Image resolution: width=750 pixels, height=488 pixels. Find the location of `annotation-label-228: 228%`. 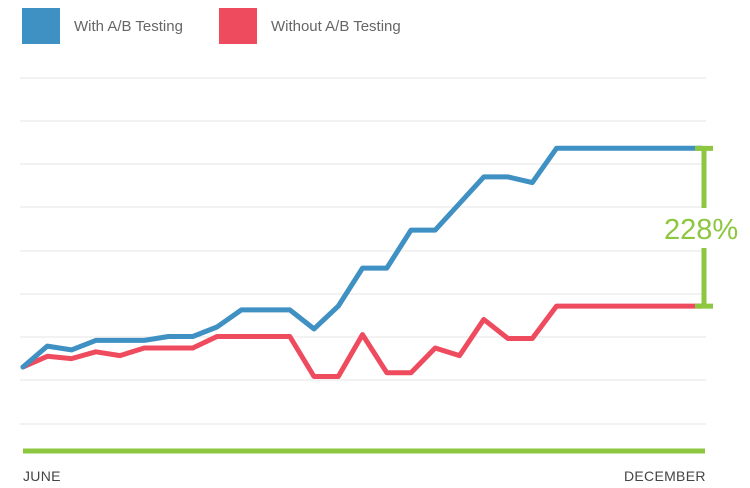

annotation-label-228: 228% is located at coordinates (701, 230).